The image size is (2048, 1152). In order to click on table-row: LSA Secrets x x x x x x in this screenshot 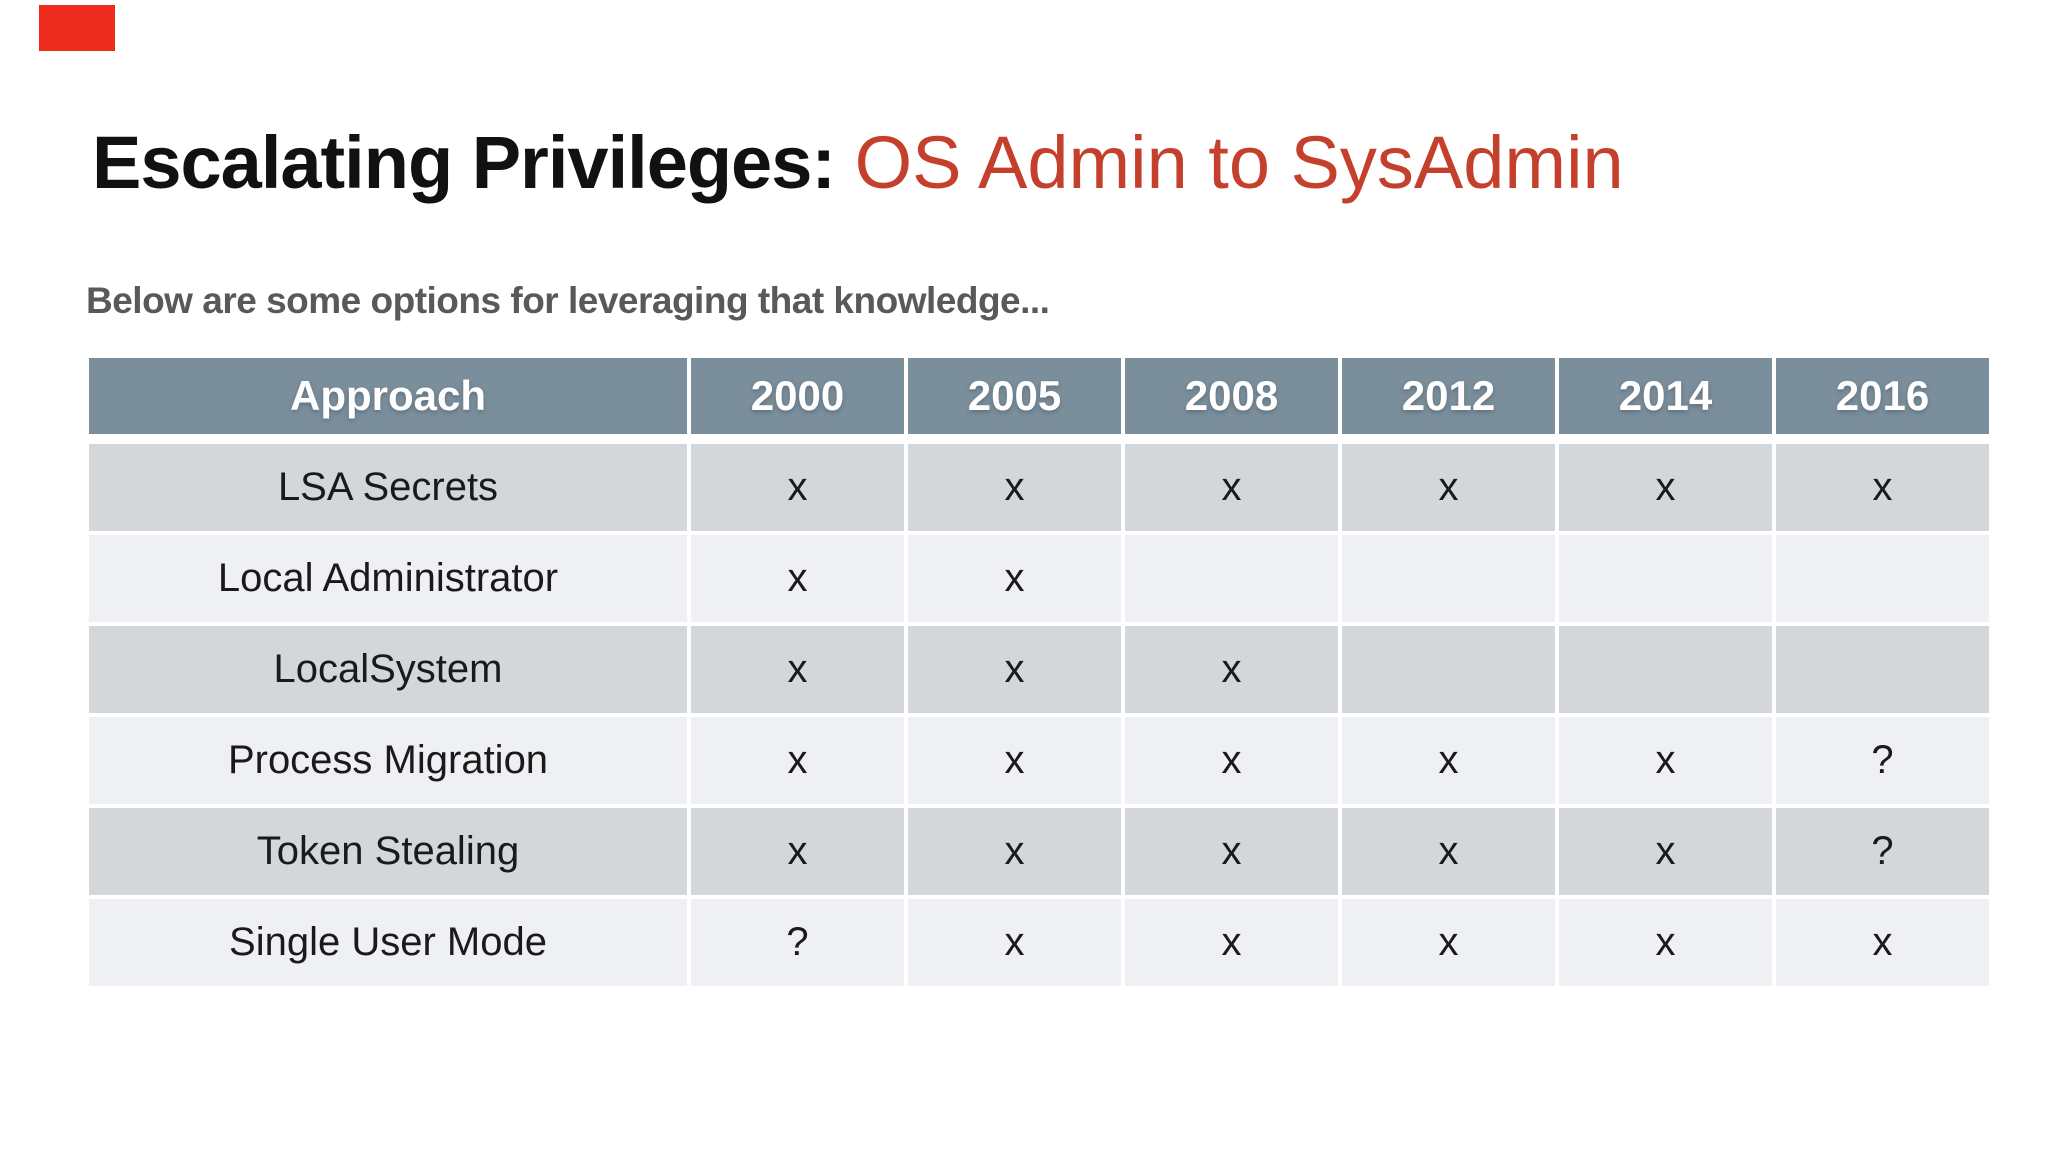, I will do `click(1039, 487)`.